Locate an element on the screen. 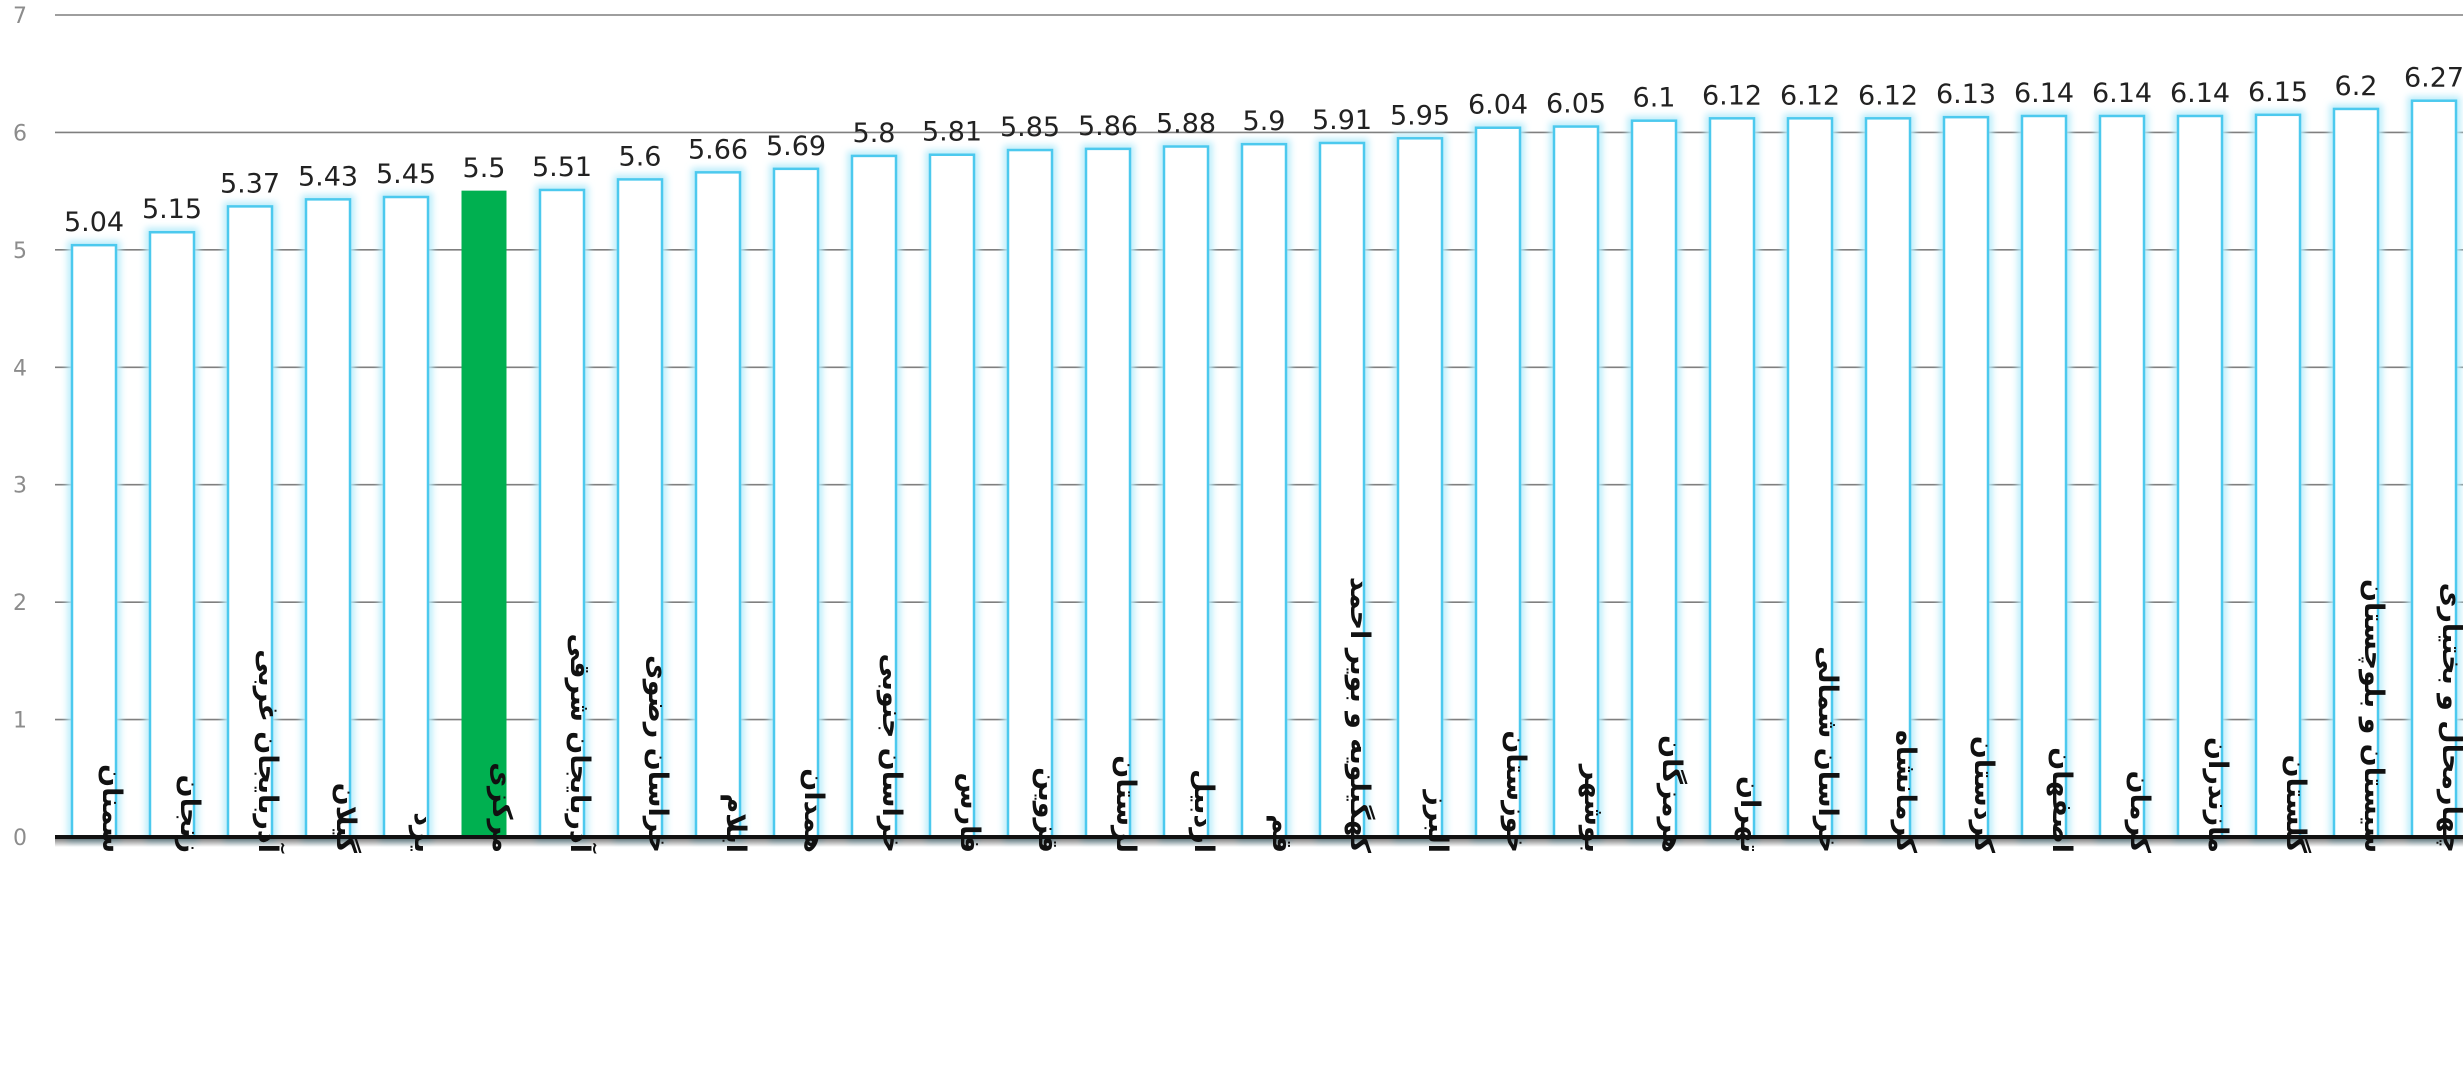  category-label: تهران is located at coordinates (1749, 814).